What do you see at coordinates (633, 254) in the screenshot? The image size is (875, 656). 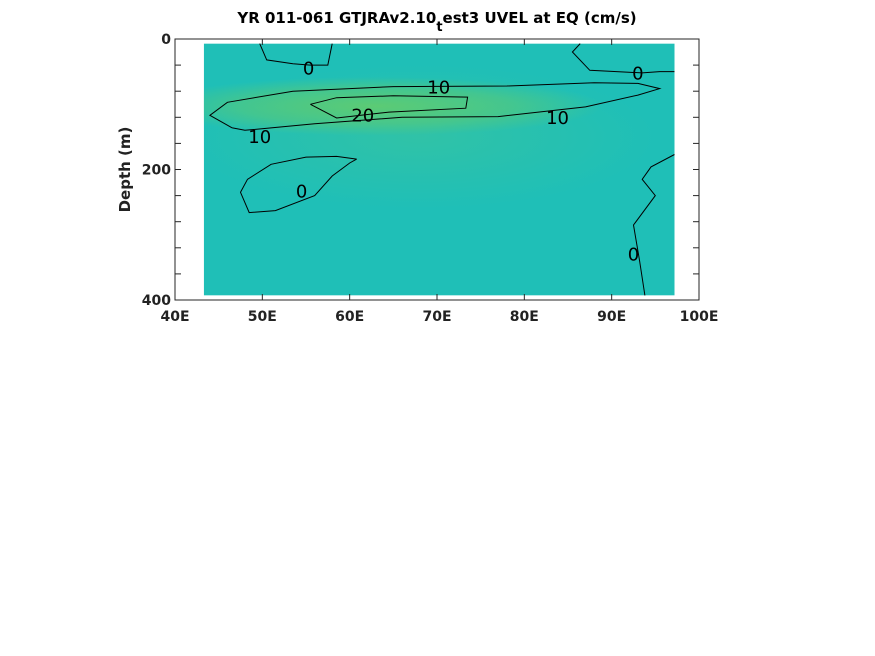 I see `contour-label-0-3: 0` at bounding box center [633, 254].